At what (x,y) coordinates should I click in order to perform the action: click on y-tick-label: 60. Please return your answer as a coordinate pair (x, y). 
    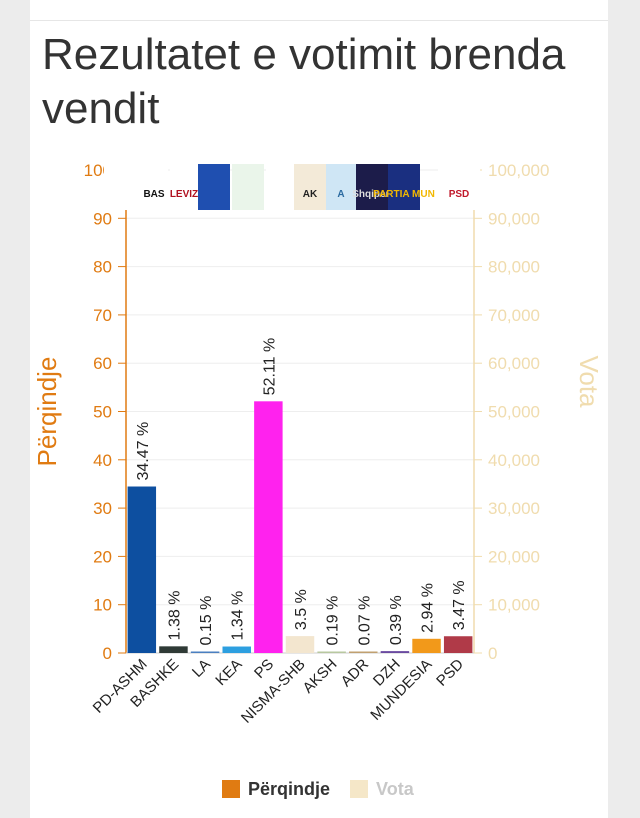
    Looking at the image, I should click on (102, 363).